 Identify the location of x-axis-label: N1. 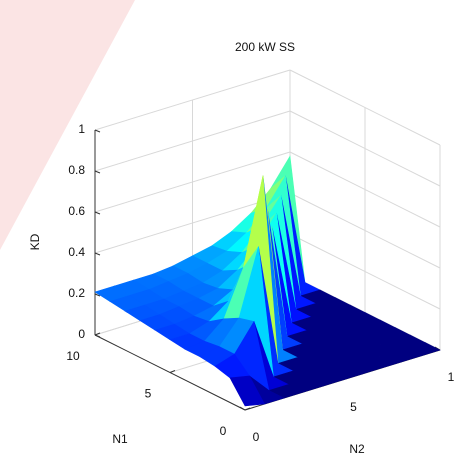
(120, 439).